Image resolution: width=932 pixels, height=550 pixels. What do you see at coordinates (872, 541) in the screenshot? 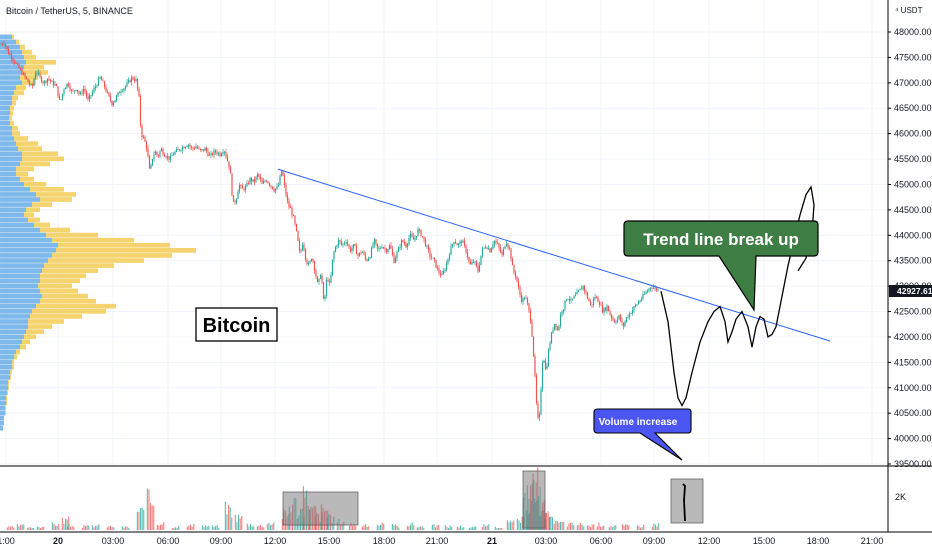
I see `time-tick-label: 21:00` at bounding box center [872, 541].